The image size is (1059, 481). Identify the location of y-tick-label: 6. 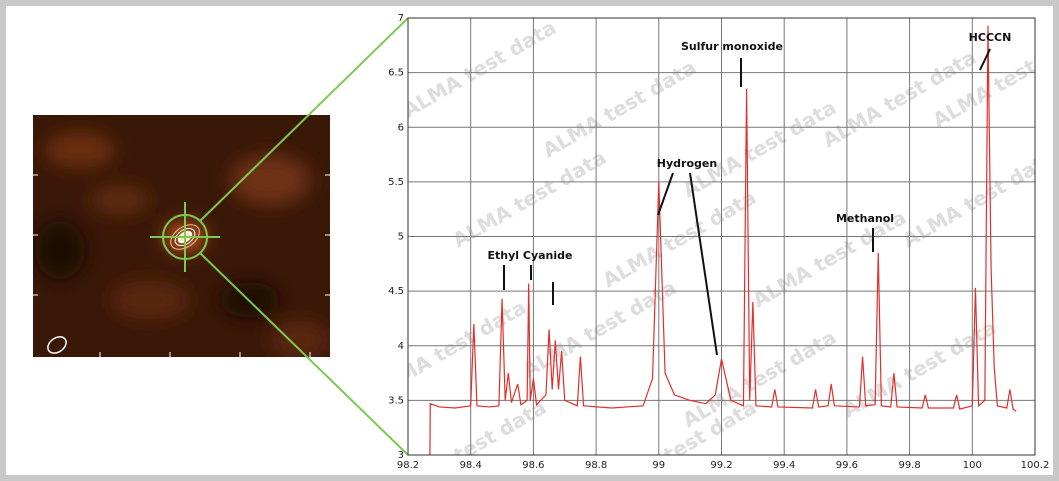
(401, 127).